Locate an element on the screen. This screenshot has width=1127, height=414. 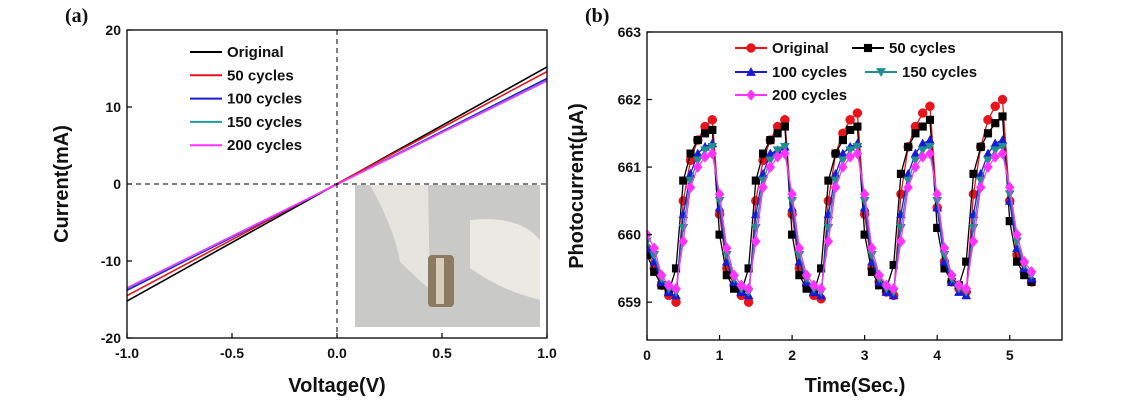
y-tick-label: -10 is located at coordinates (111, 261).